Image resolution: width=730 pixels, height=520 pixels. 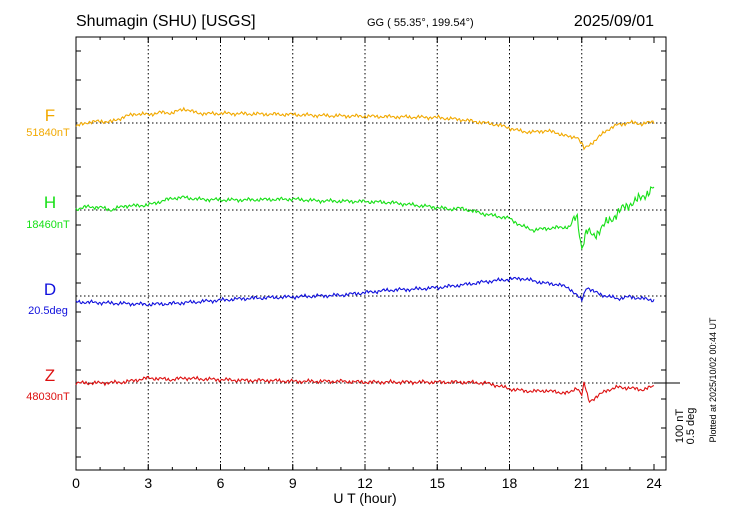 What do you see at coordinates (680, 426) in the screenshot?
I see `scale-nt-label: 100 nT` at bounding box center [680, 426].